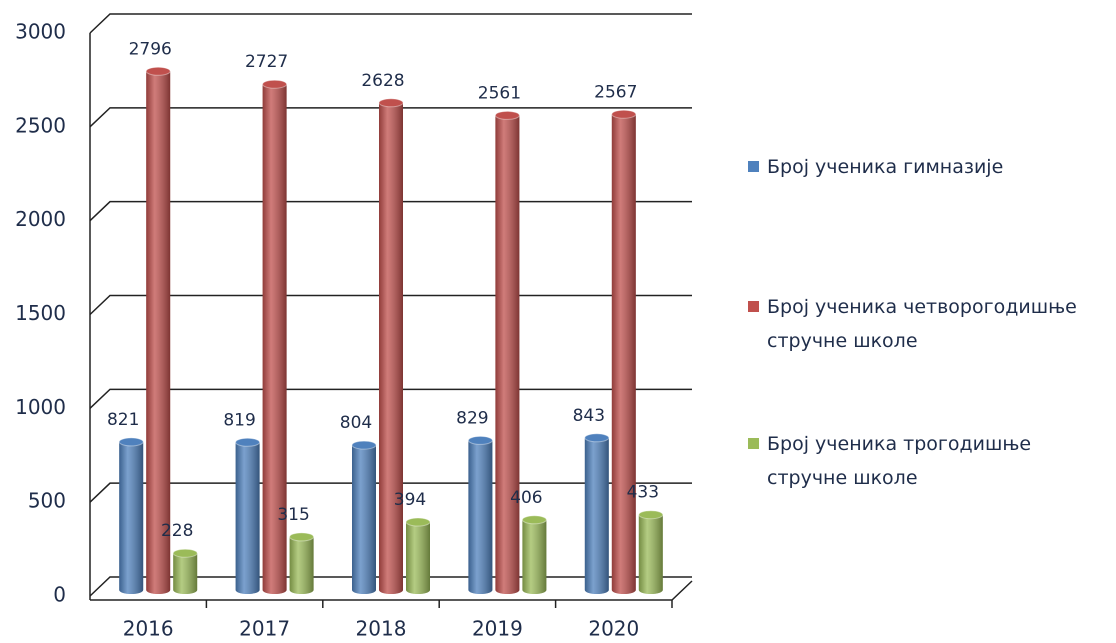 This screenshot has width=1116, height=643. What do you see at coordinates (472, 418) in the screenshot?
I see `data-label: 829` at bounding box center [472, 418].